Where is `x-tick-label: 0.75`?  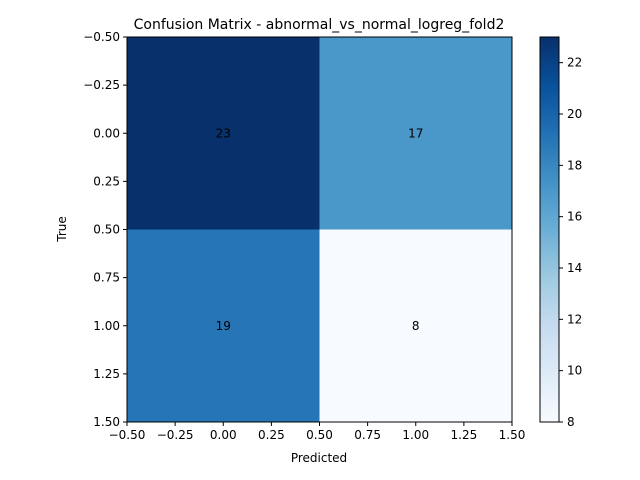 x-tick-label: 0.75 is located at coordinates (367, 435).